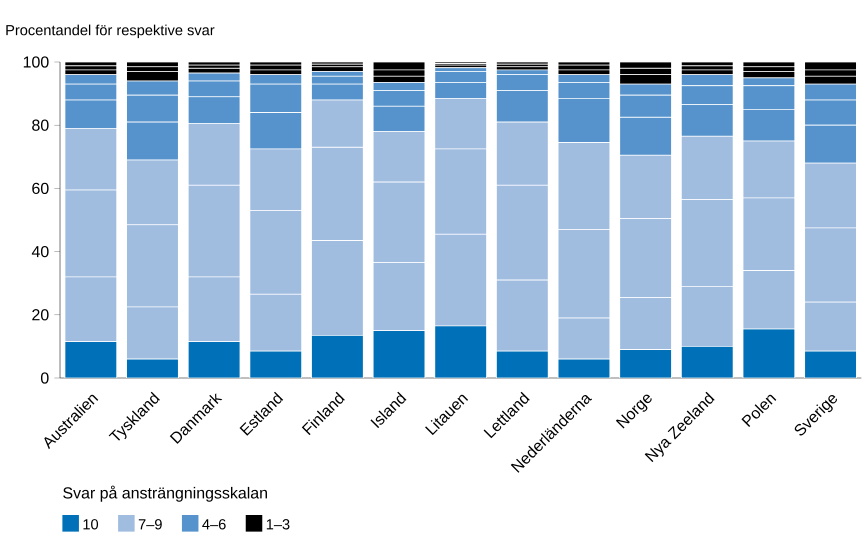 The image size is (862, 543). Describe the element at coordinates (110, 31) in the screenshot. I see `y-axis-title: Procentandel för respektive svar` at that location.